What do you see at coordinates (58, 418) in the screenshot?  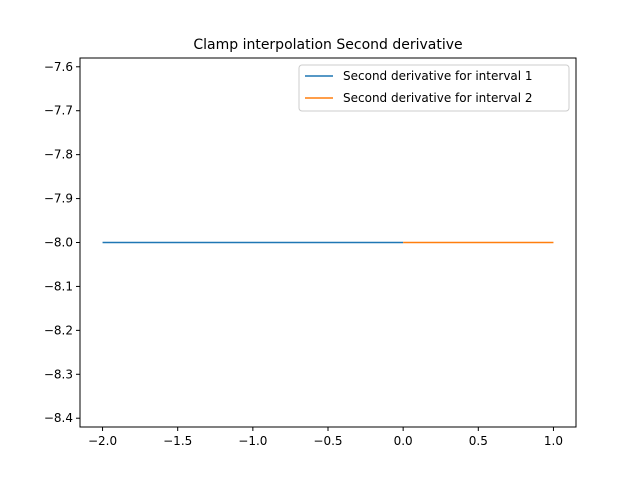 I see `y-tick-label: −8.4` at bounding box center [58, 418].